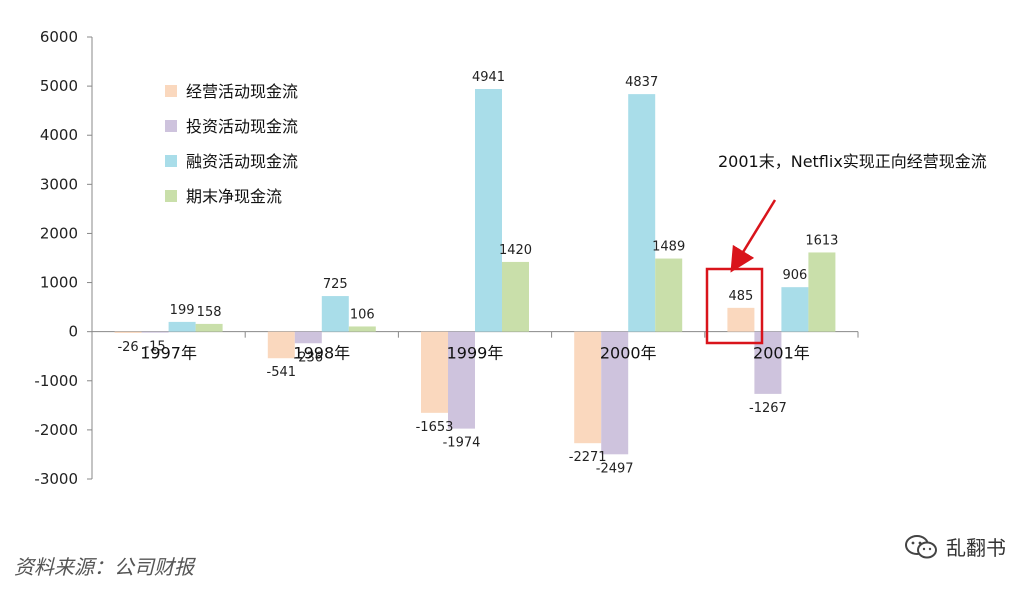 The width and height of the screenshot is (1032, 598). I want to click on data-label: -2497, so click(615, 468).